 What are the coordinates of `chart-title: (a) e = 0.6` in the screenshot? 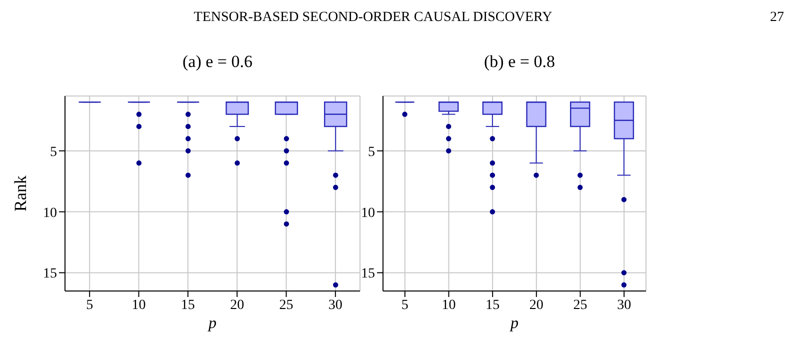 It's located at (217, 62).